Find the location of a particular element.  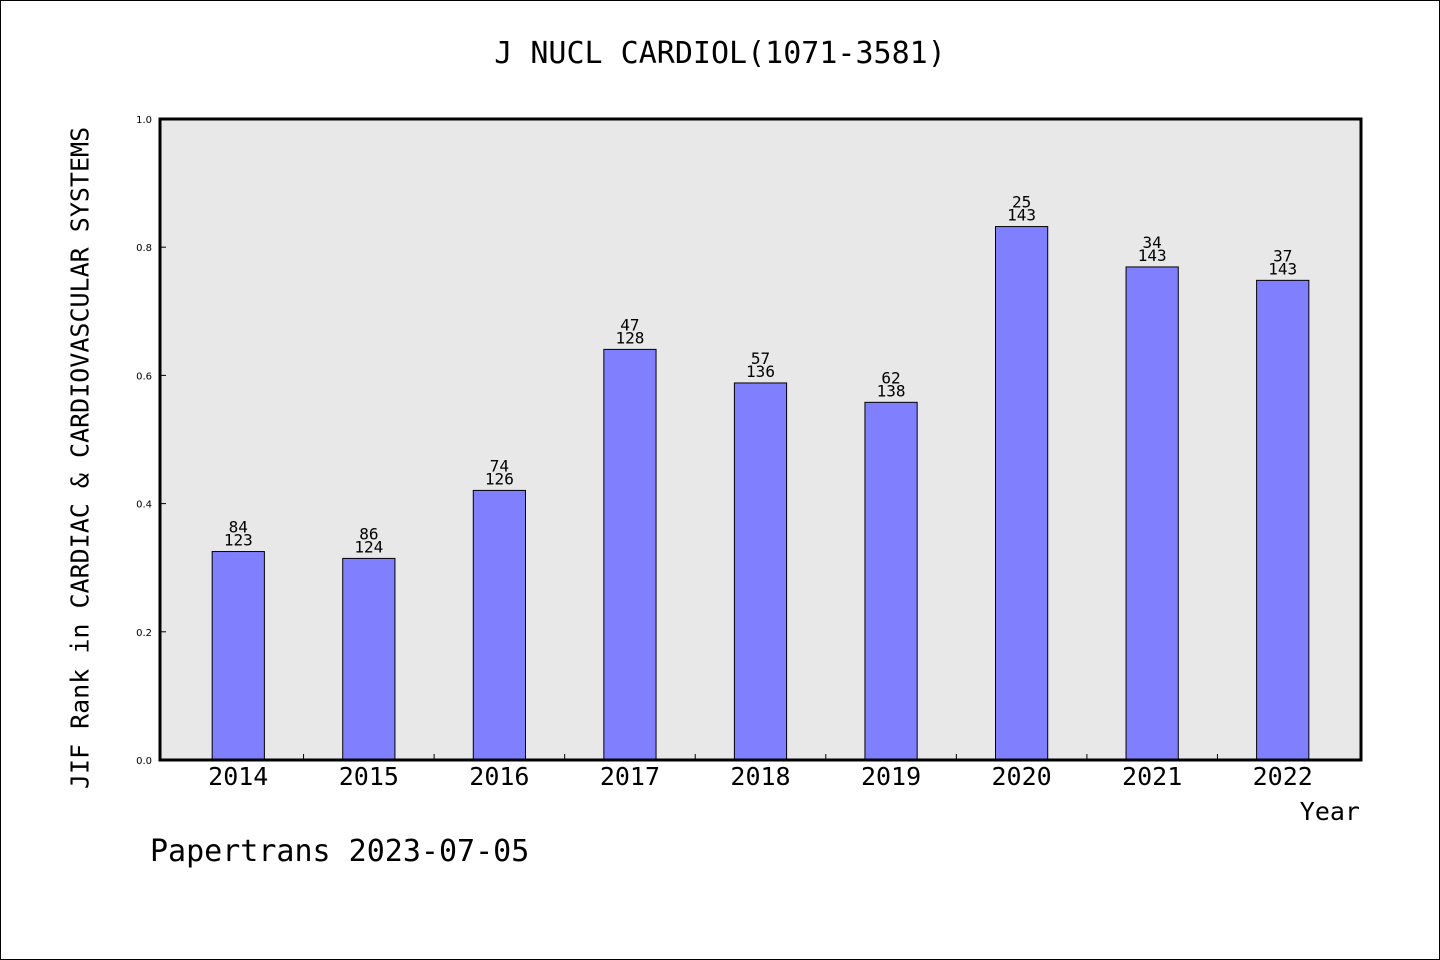

bar-rank-label: 37 is located at coordinates (1282, 255).